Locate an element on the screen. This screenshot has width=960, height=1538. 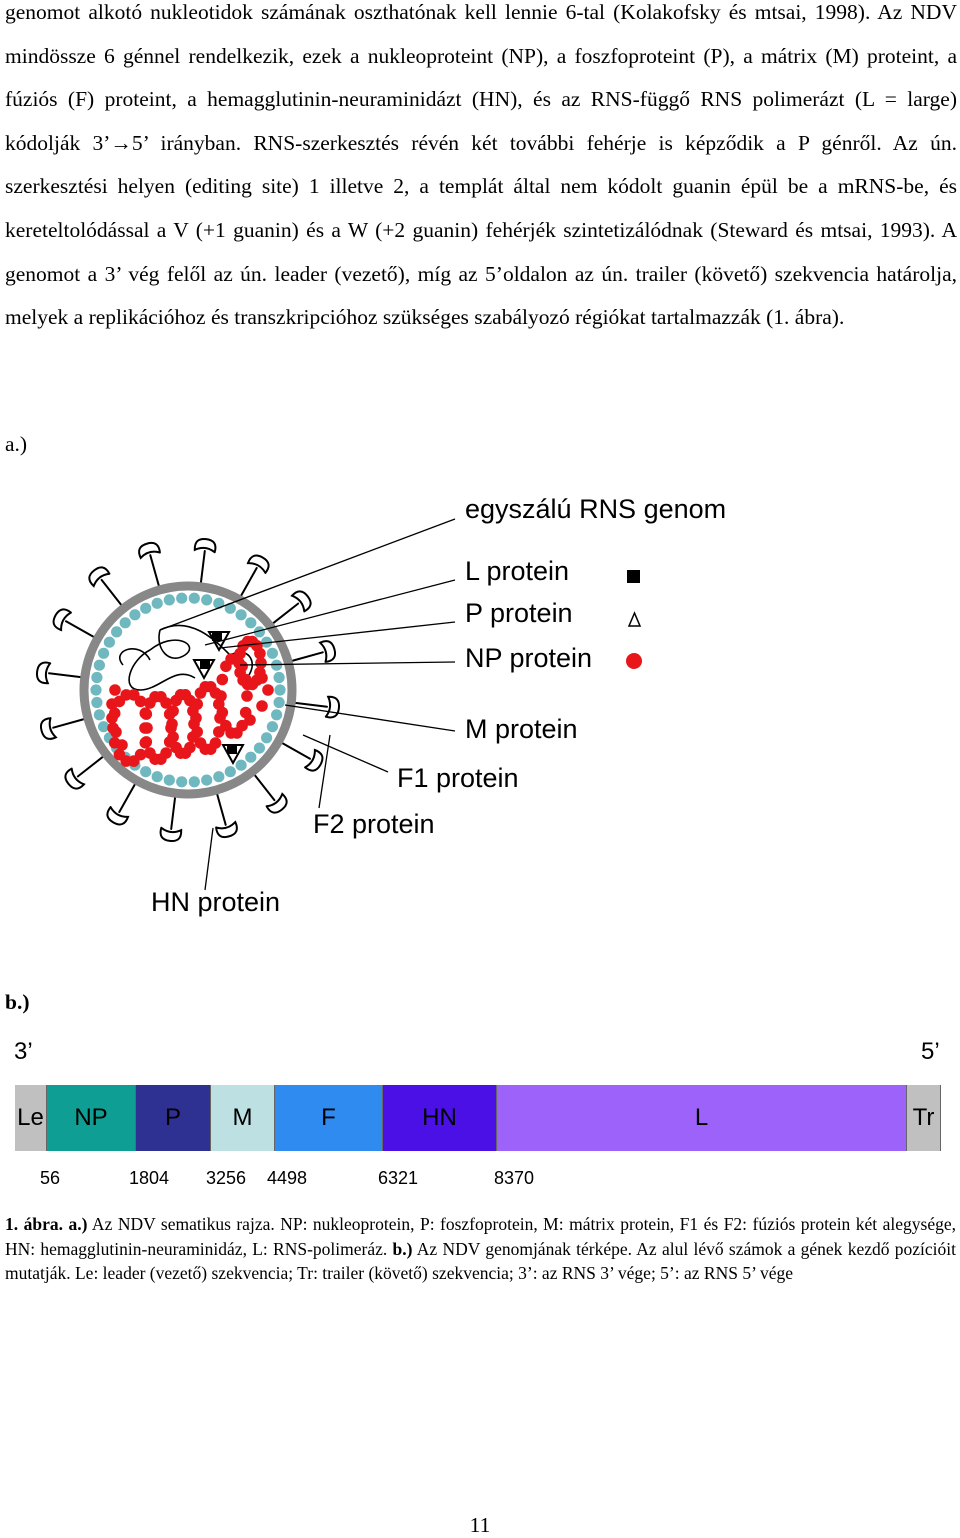
label-m-protein: M protein is located at coordinates (521, 729).